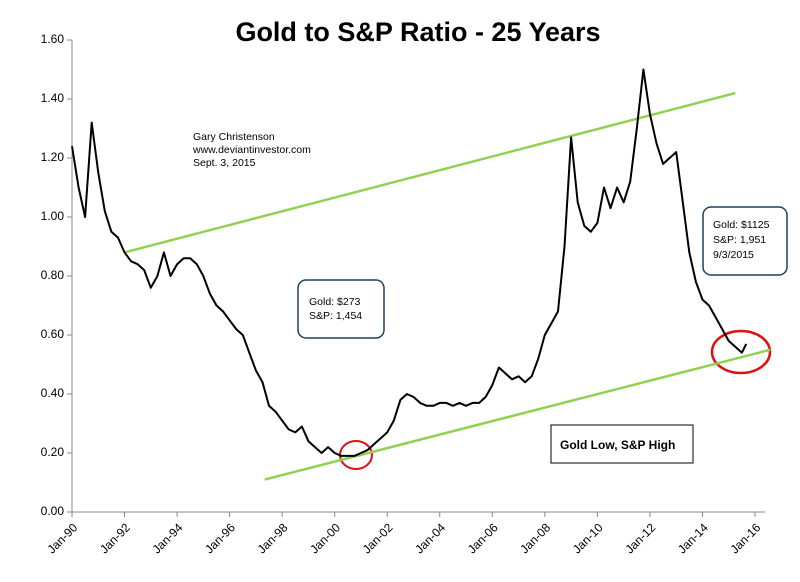 The width and height of the screenshot is (800, 582). Describe the element at coordinates (251, 150) in the screenshot. I see `annotation-text: www.deviantinvestor.com` at that location.